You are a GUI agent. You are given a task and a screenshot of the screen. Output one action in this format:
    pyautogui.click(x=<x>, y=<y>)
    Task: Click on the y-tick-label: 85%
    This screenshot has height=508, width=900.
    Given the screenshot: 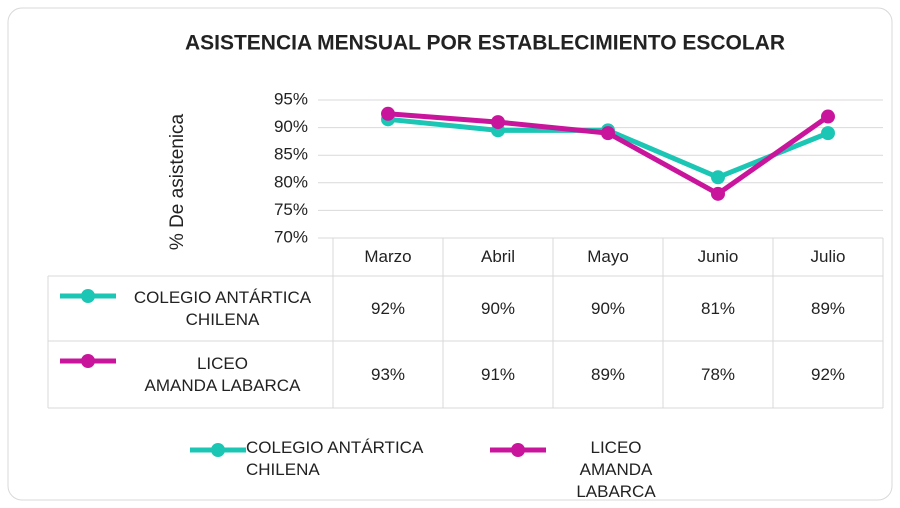 What is the action you would take?
    pyautogui.click(x=291, y=154)
    